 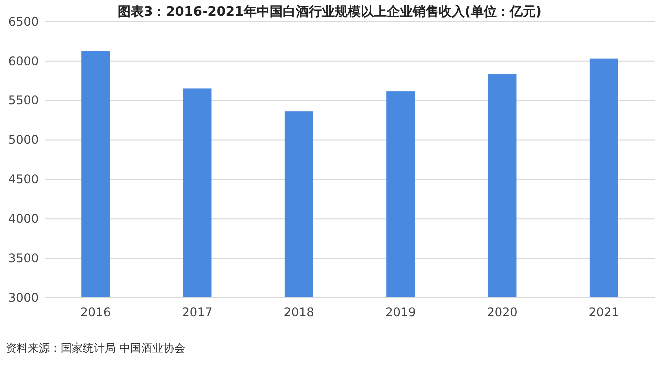 I want to click on x-tick-label: 2016, so click(x=96, y=313).